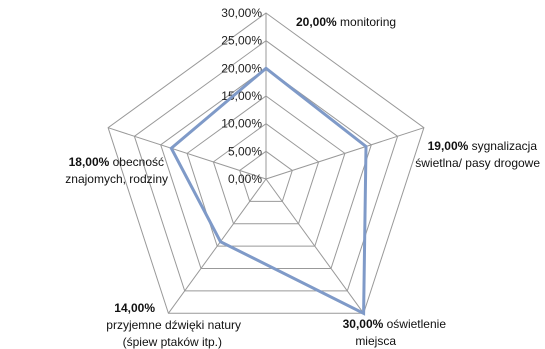  What do you see at coordinates (448, 146) in the screenshot?
I see `value-label: 19,00%` at bounding box center [448, 146].